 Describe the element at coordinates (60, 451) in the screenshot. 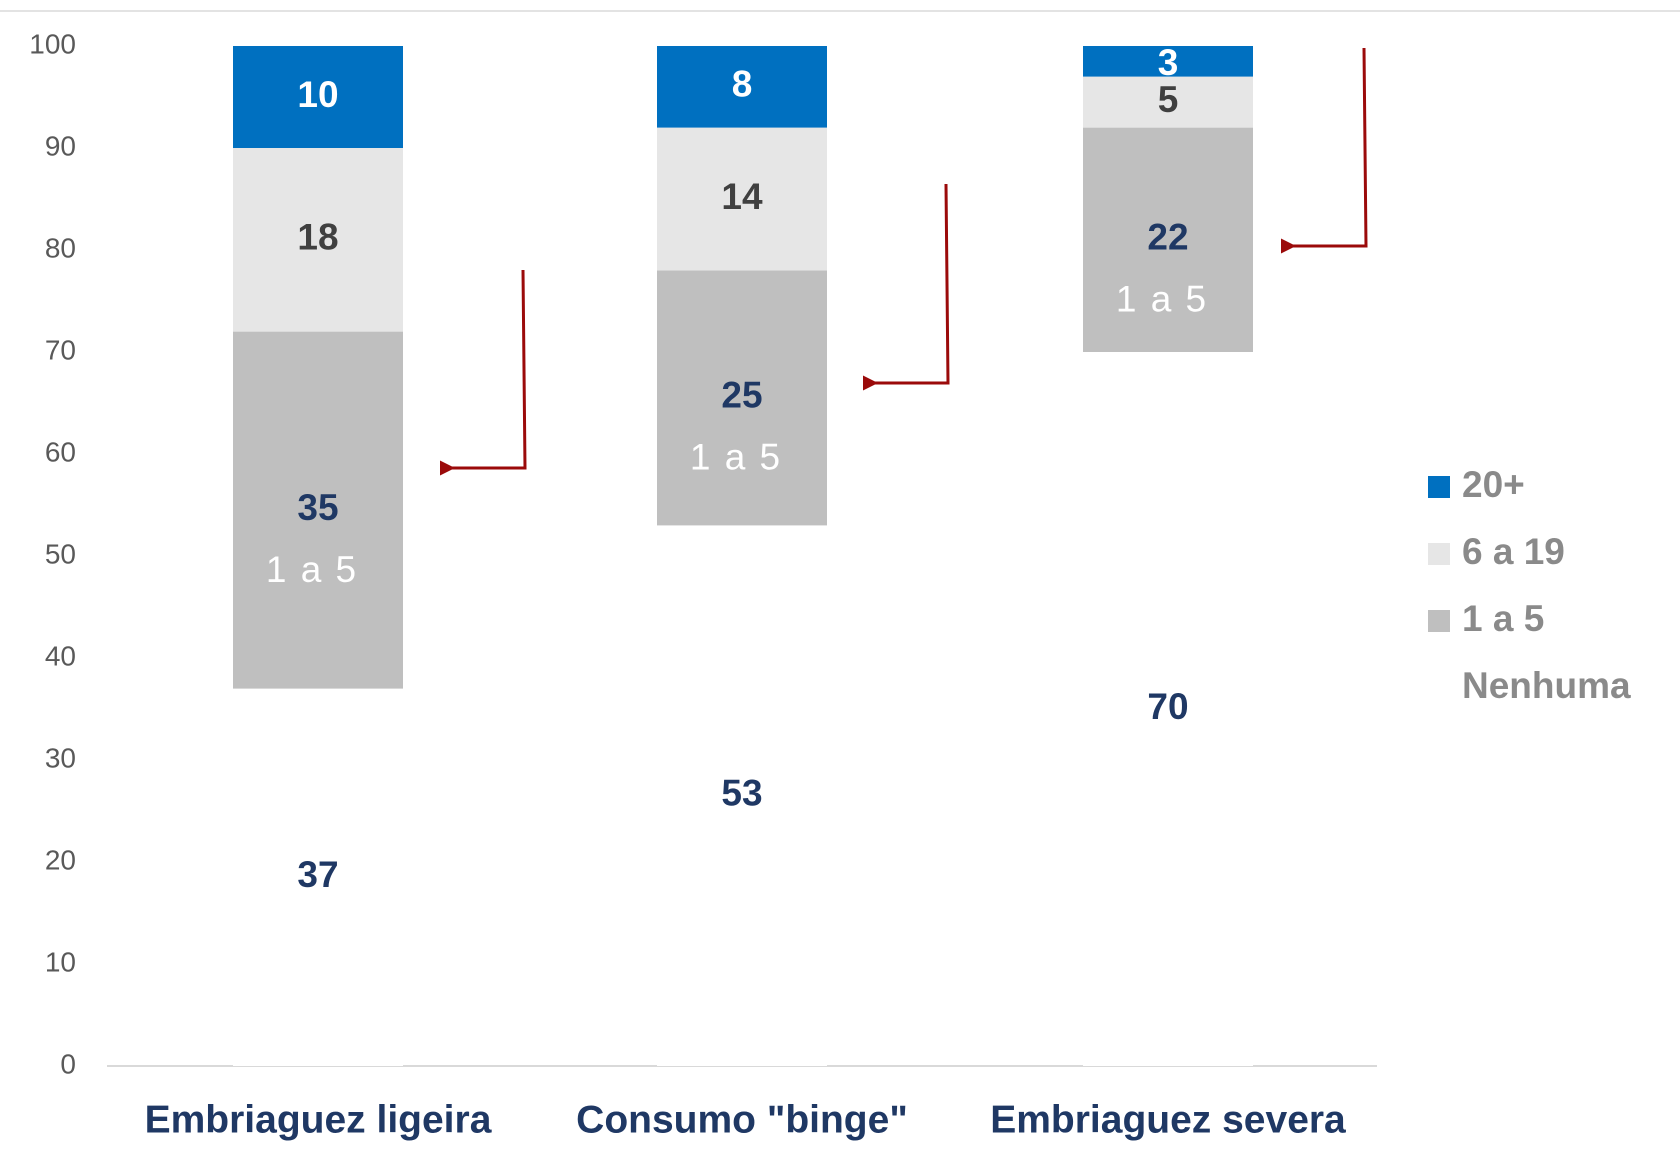

I see `y-tick-label: 60` at that location.